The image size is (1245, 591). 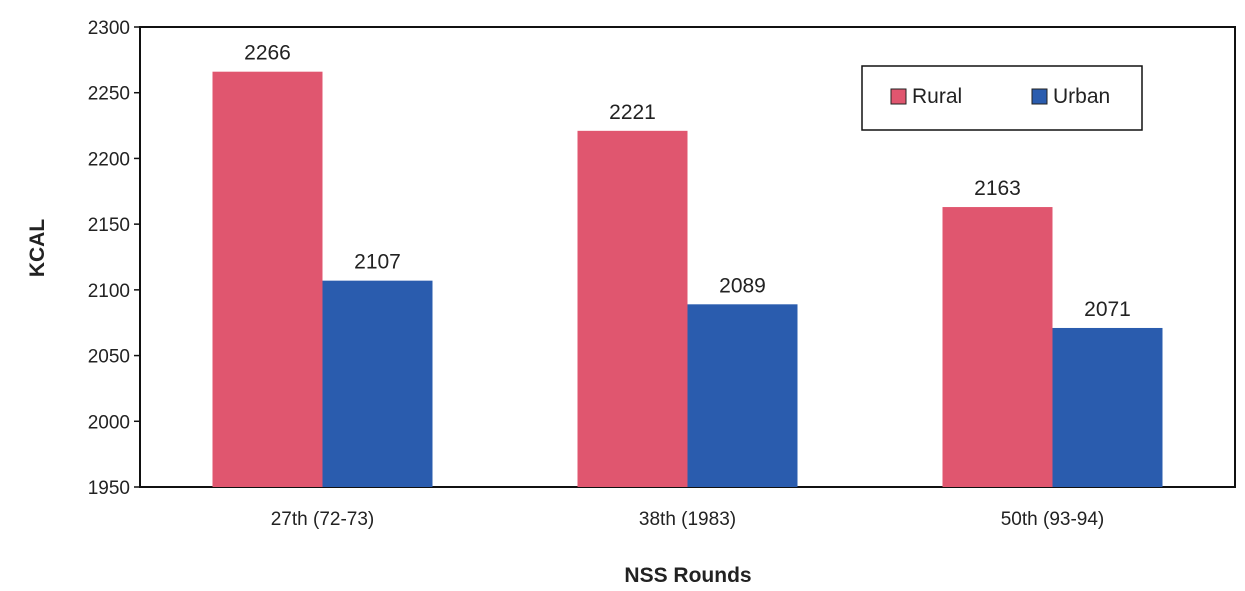 I want to click on legend-frame, so click(x=1002, y=98).